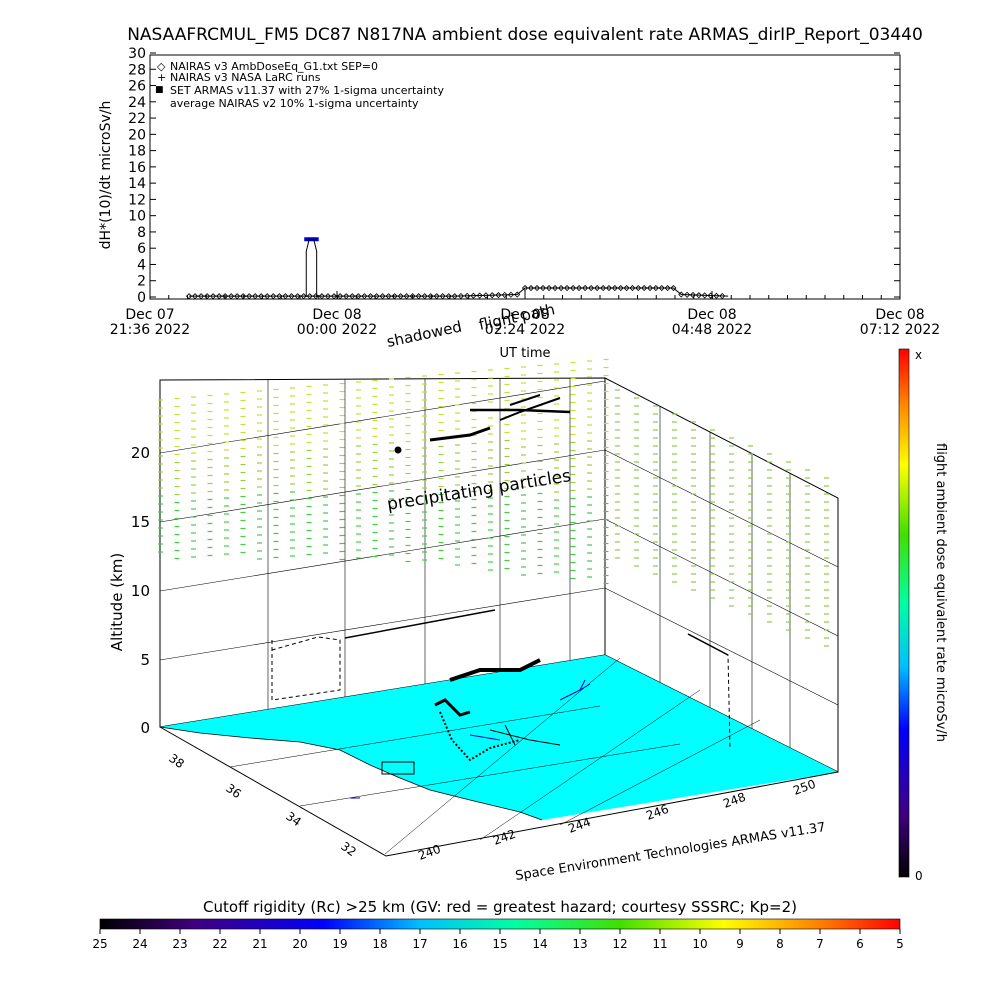  What do you see at coordinates (419, 944) in the screenshot?
I see `rigidity-tick-label: 17` at bounding box center [419, 944].